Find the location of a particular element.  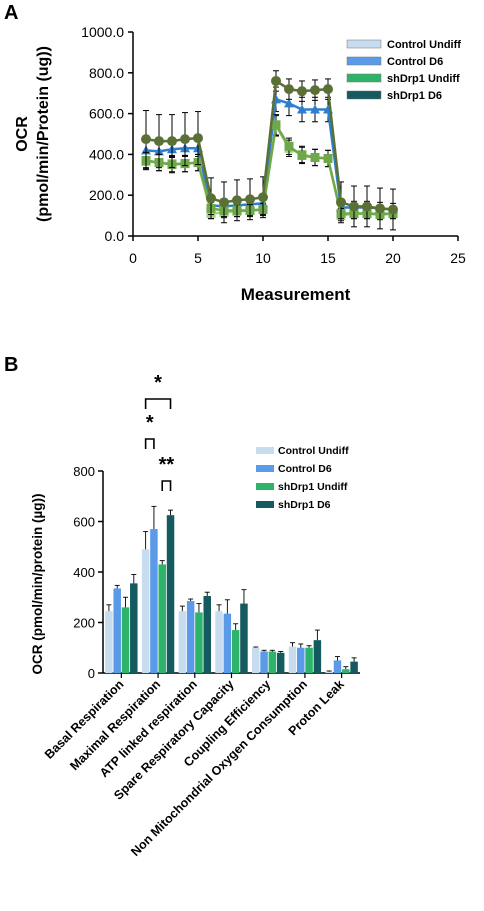

y-axis-title-line: (pmol/min/Protein (ug)) is located at coordinates (43, 134).